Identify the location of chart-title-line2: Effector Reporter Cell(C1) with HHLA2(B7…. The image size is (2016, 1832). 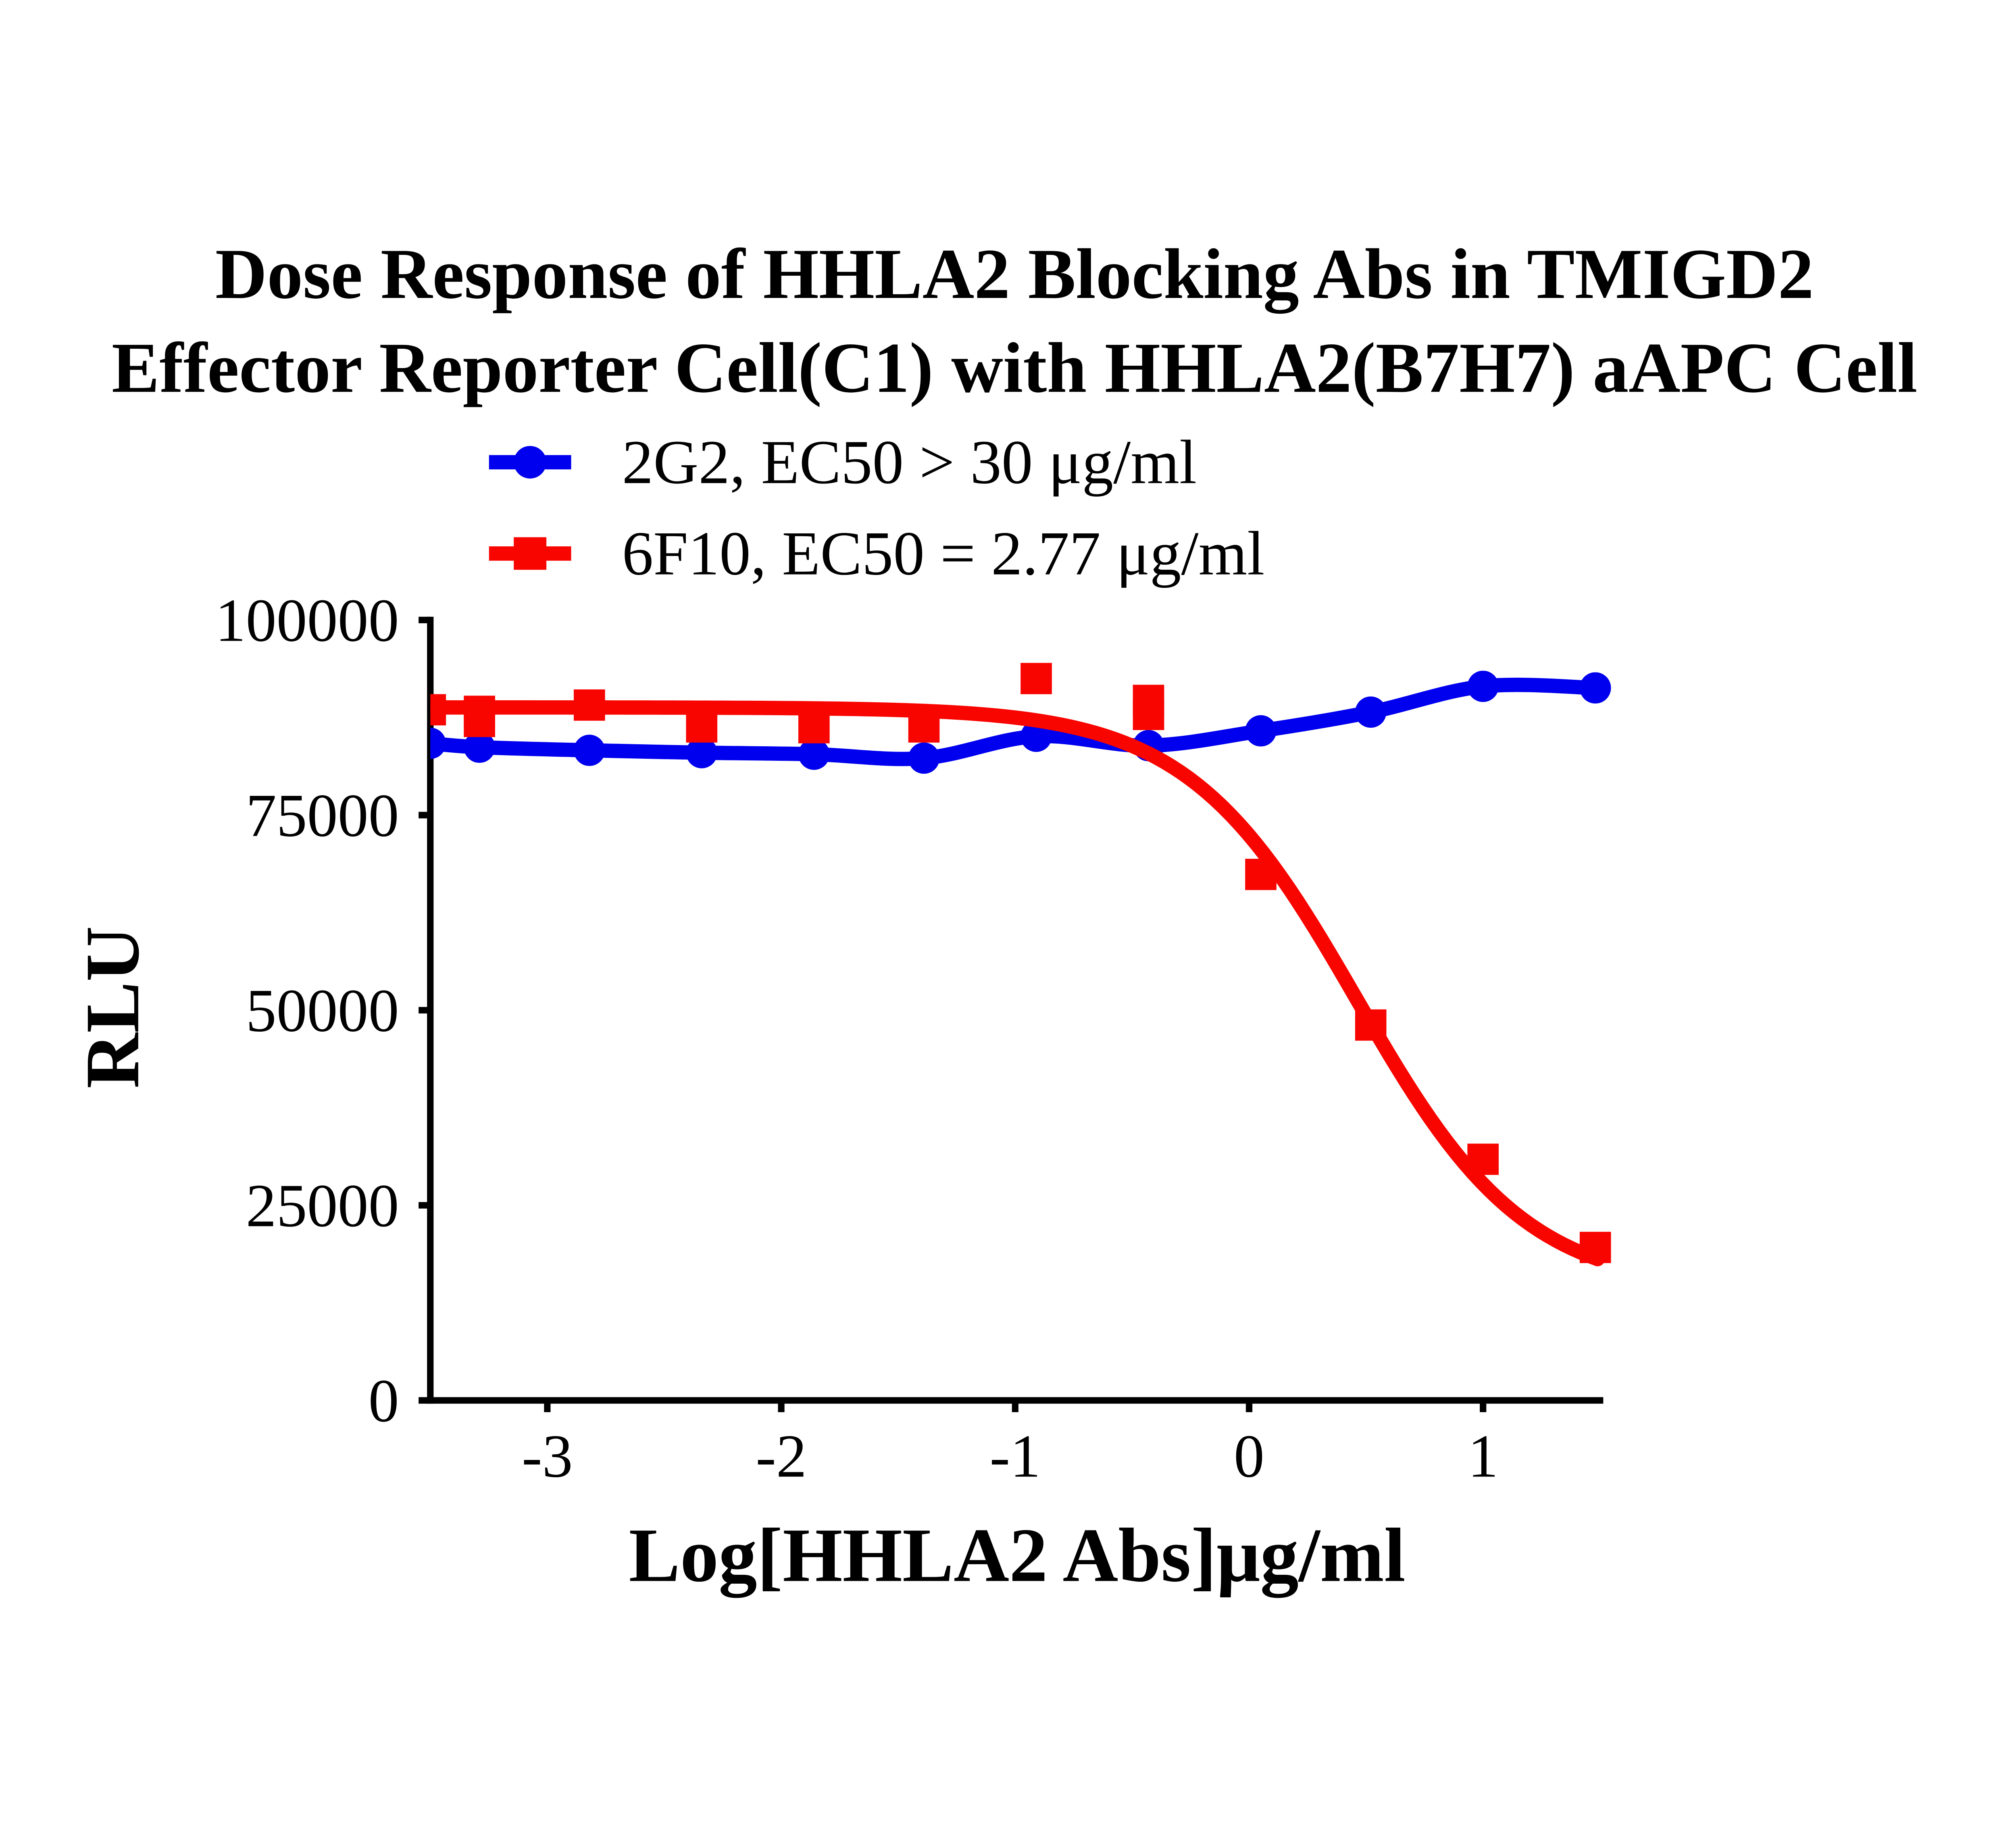
(1014, 368).